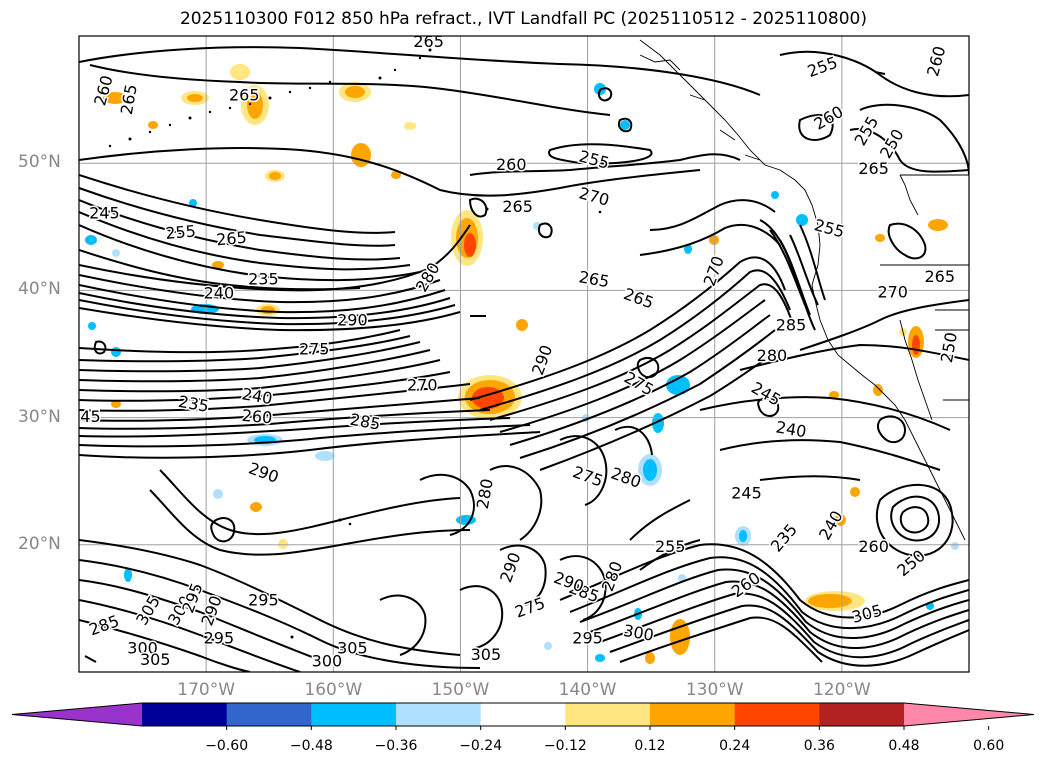 Image resolution: width=1047 pixels, height=765 pixels. I want to click on contour-label-15: 255, so click(181, 232).